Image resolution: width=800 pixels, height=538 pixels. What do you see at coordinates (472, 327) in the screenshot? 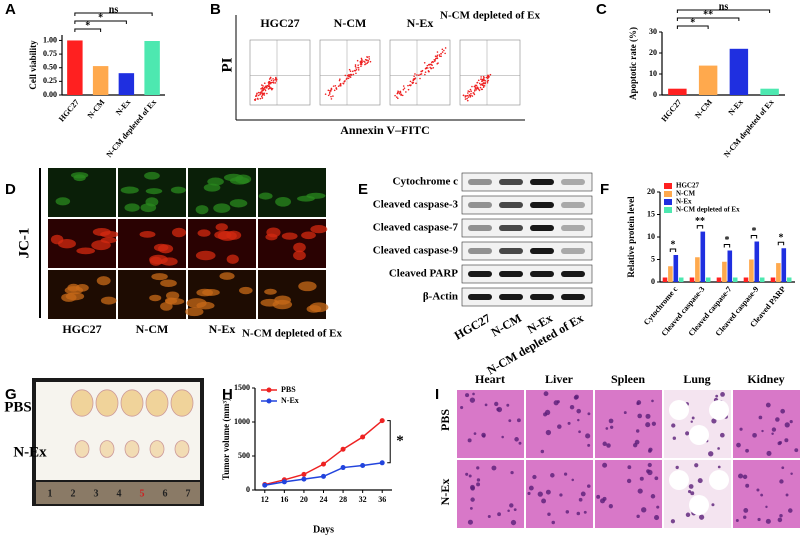
I see `blot-group: HGC27` at bounding box center [472, 327].